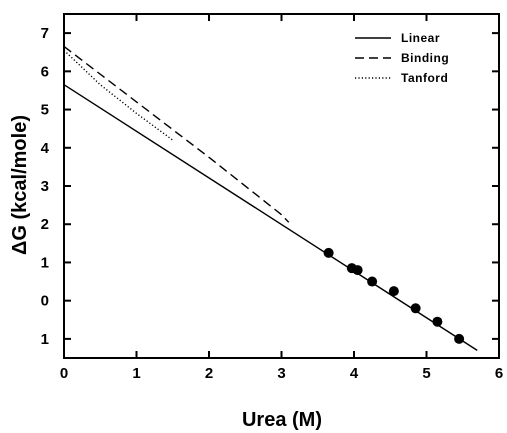 The image size is (507, 433). I want to click on y-tick-label: 5, so click(45, 110).